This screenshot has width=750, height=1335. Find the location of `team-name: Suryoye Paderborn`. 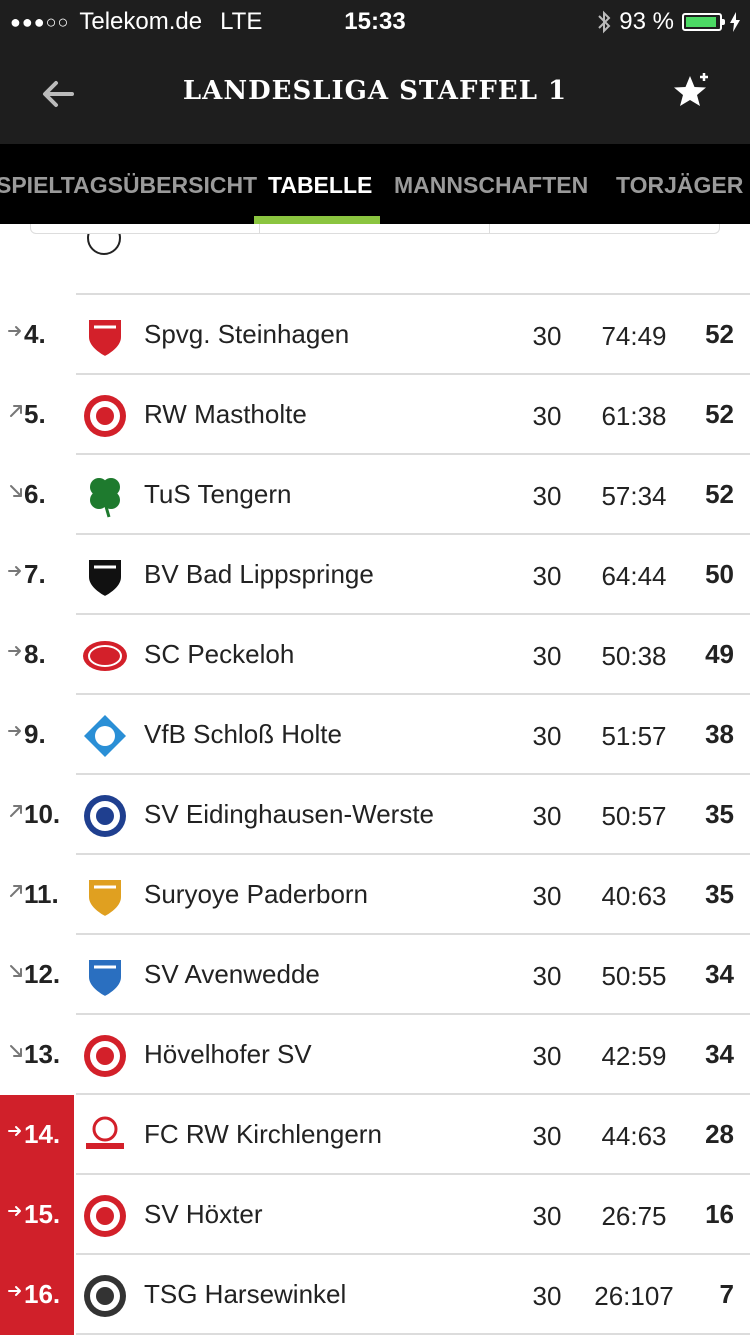

team-name: Suryoye Paderborn is located at coordinates (256, 894).